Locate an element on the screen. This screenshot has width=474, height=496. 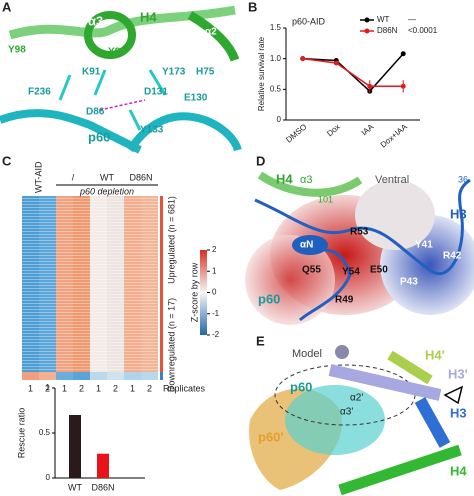
structure-label: D131 is located at coordinates (156, 92).